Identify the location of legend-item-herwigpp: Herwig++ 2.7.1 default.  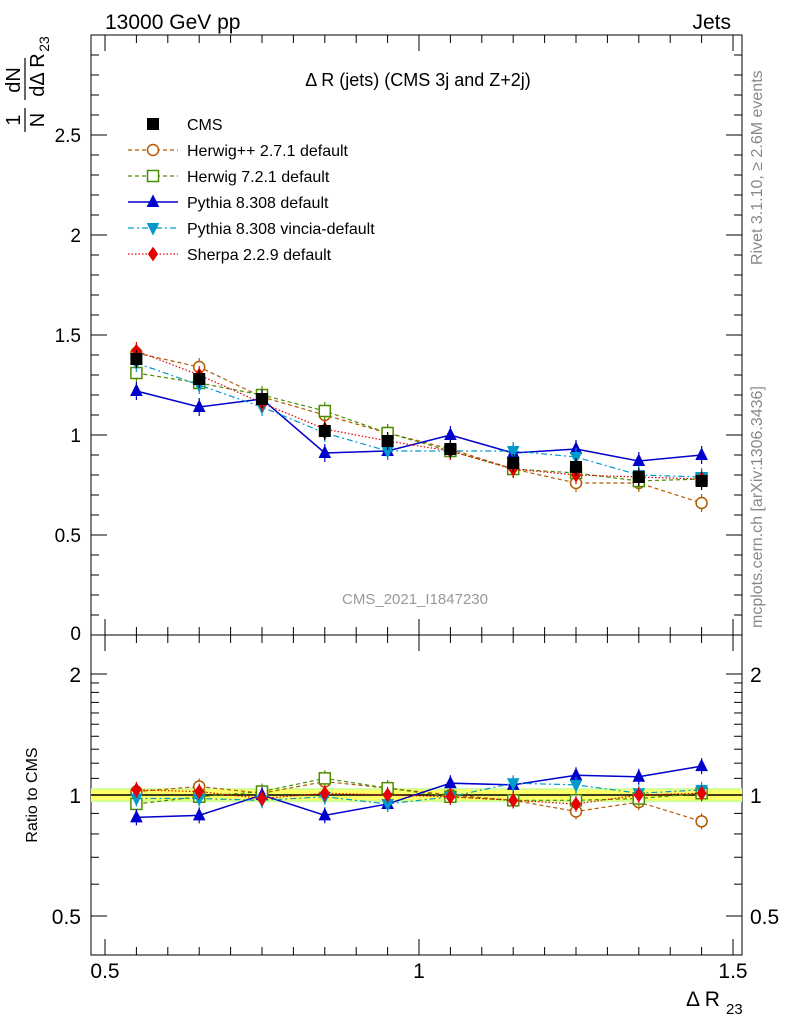
(238, 151).